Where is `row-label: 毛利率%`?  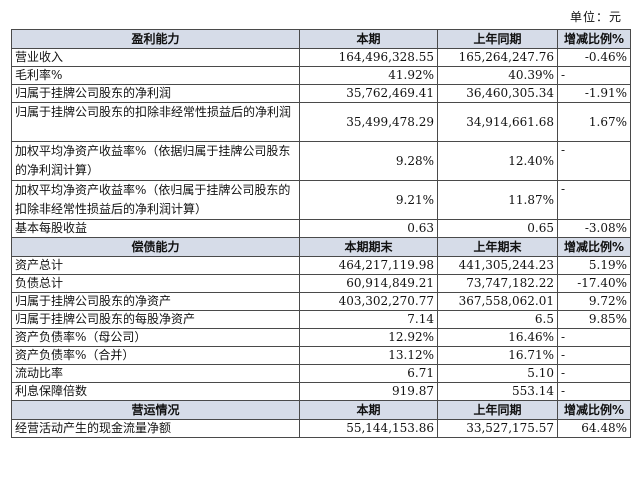
row-label: 毛利率% is located at coordinates (155, 75).